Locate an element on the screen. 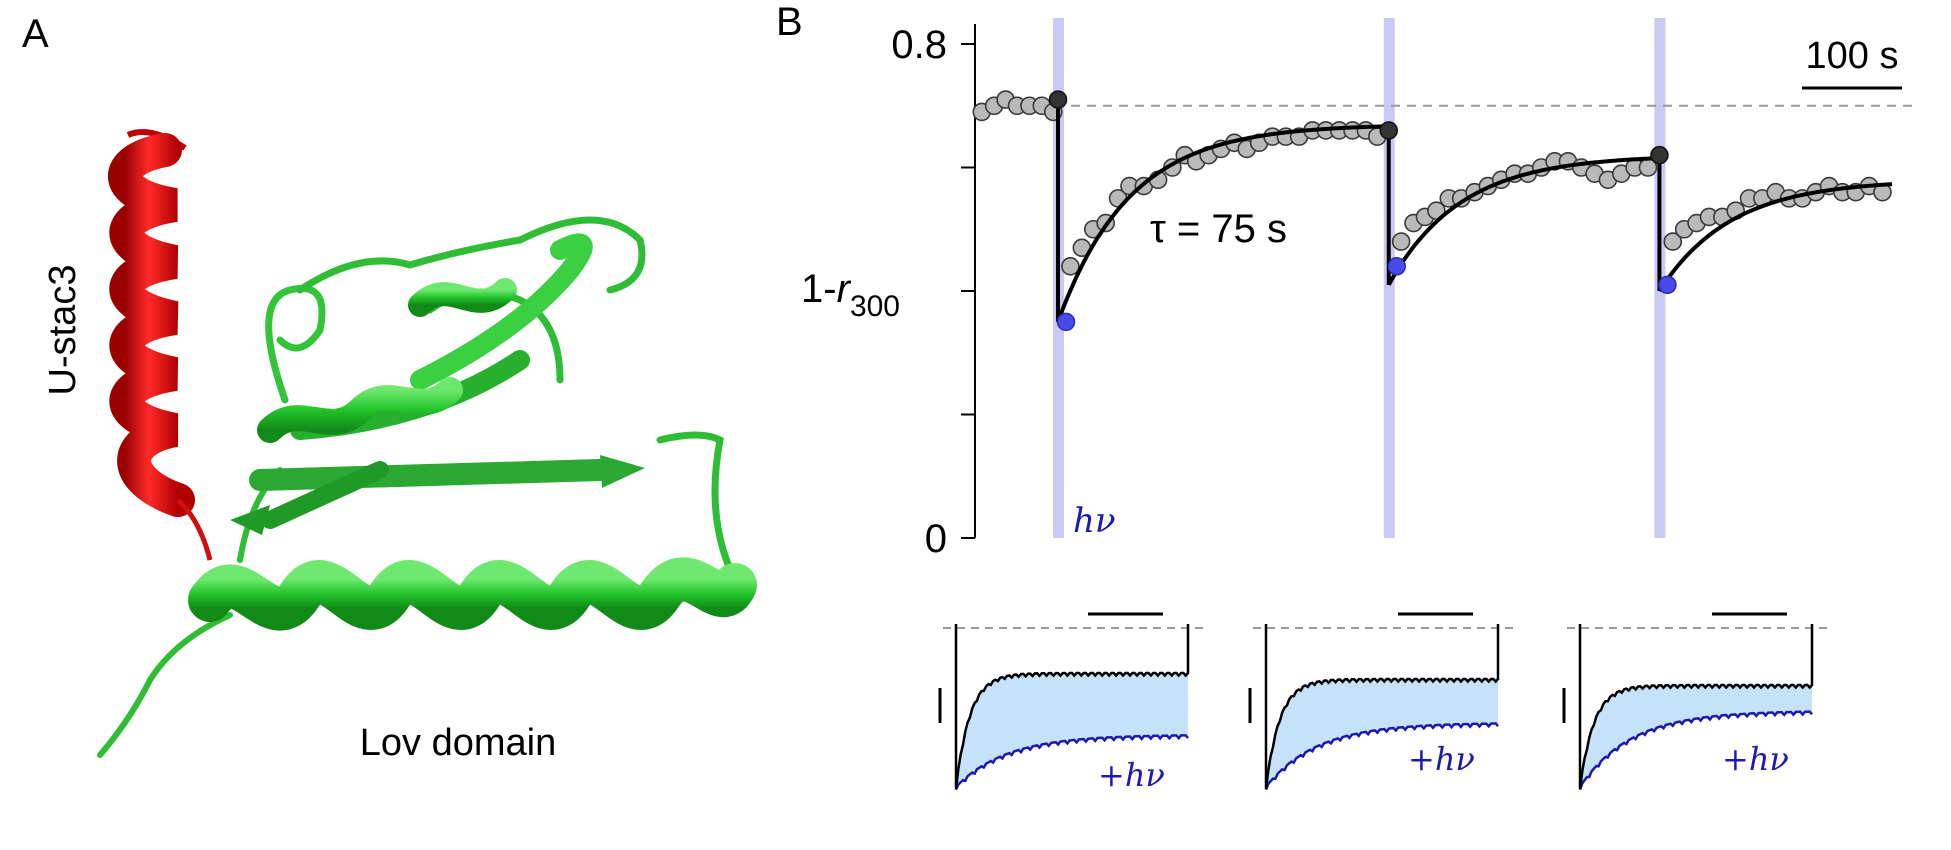 Image resolution: width=1951 pixels, height=850 pixels. y-axis-label-base: 1- is located at coordinates (819, 289).